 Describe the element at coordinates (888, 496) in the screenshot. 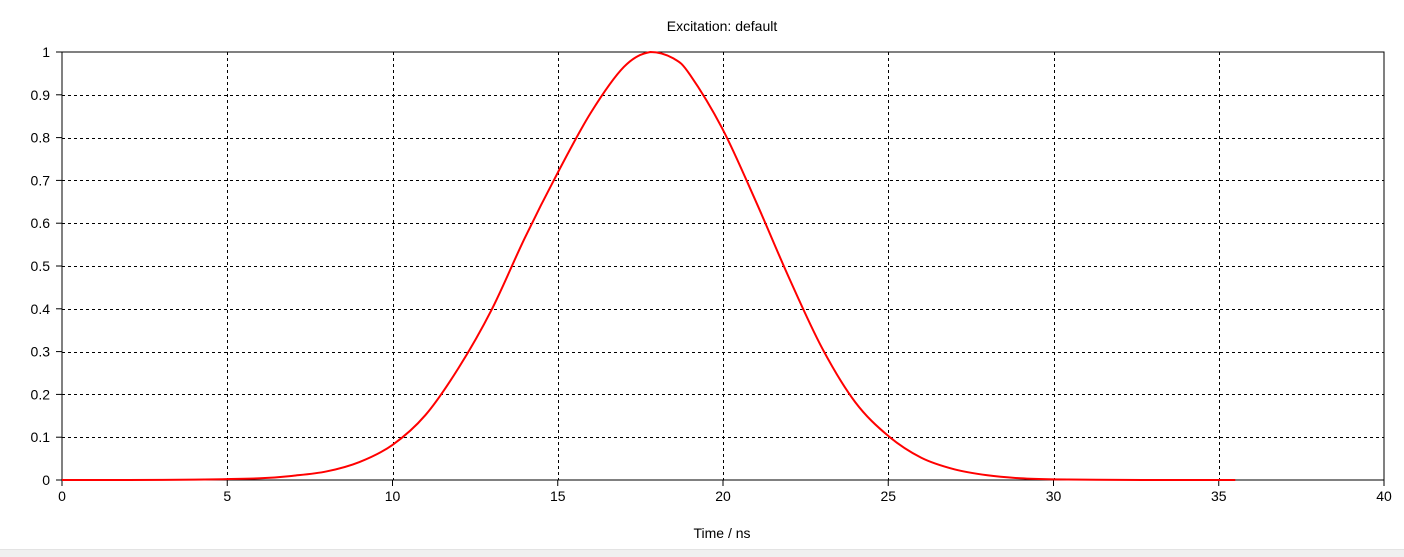

I see `x-tick-label: 25` at that location.